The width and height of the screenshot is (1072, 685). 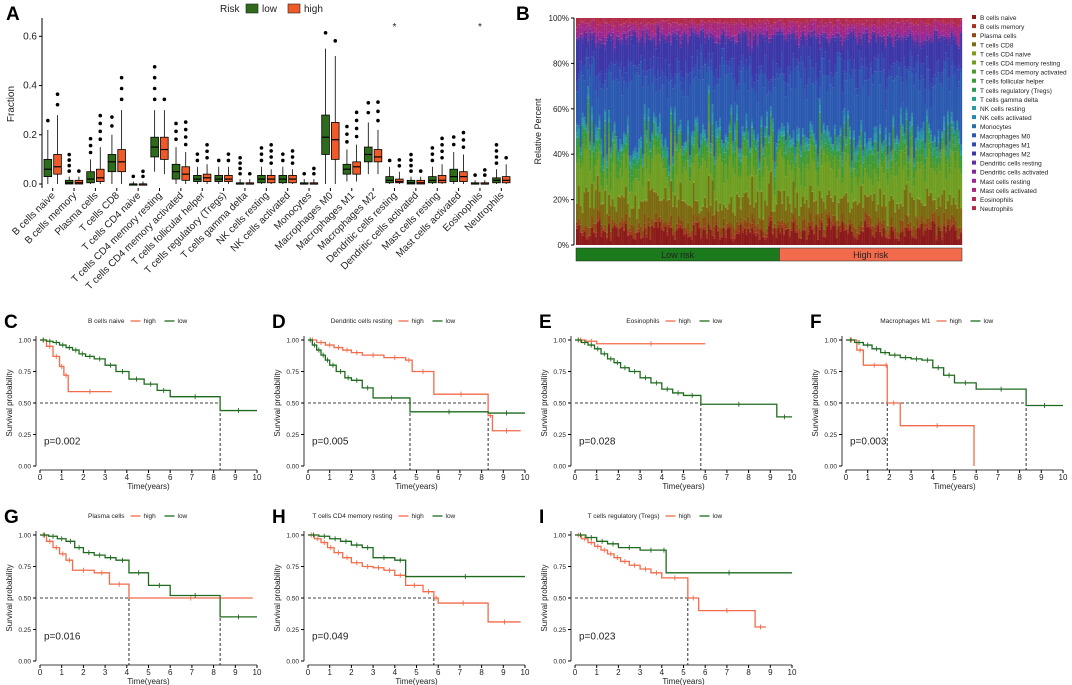 What do you see at coordinates (368, 102) in the screenshot?
I see `outlier-point` at bounding box center [368, 102].